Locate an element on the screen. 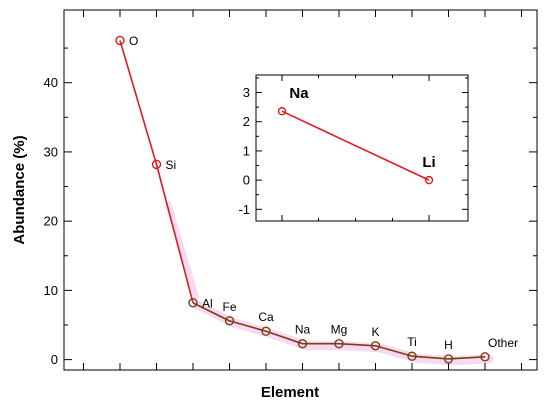  point-label: K is located at coordinates (375, 332).